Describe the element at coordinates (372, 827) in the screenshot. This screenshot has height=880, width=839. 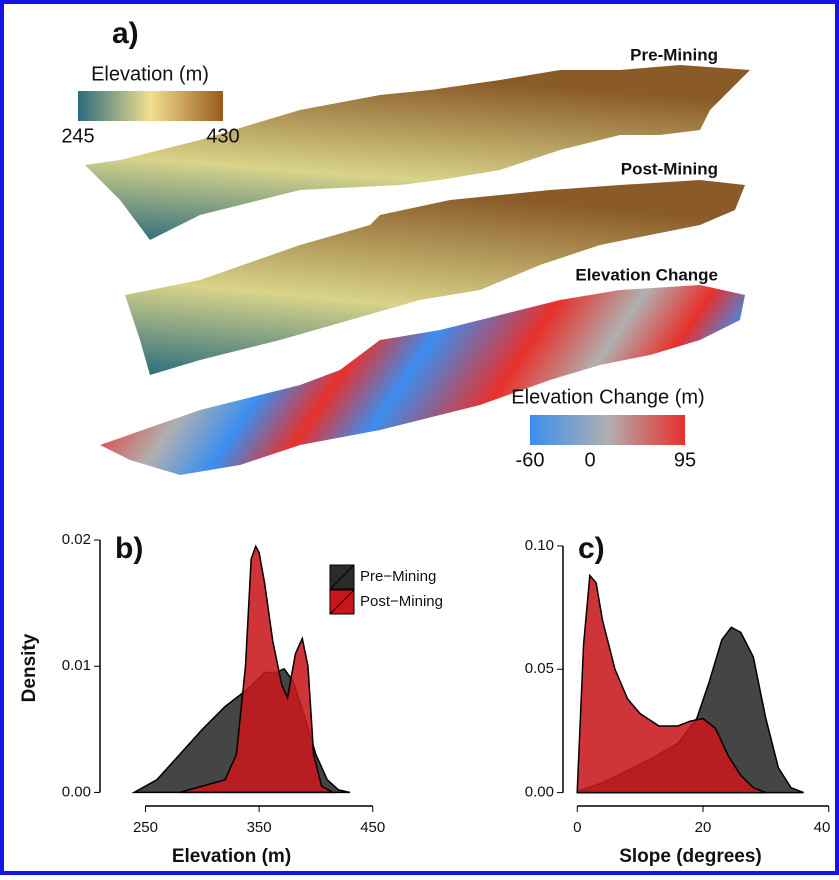
I see `x-tick-label: 450` at that location.